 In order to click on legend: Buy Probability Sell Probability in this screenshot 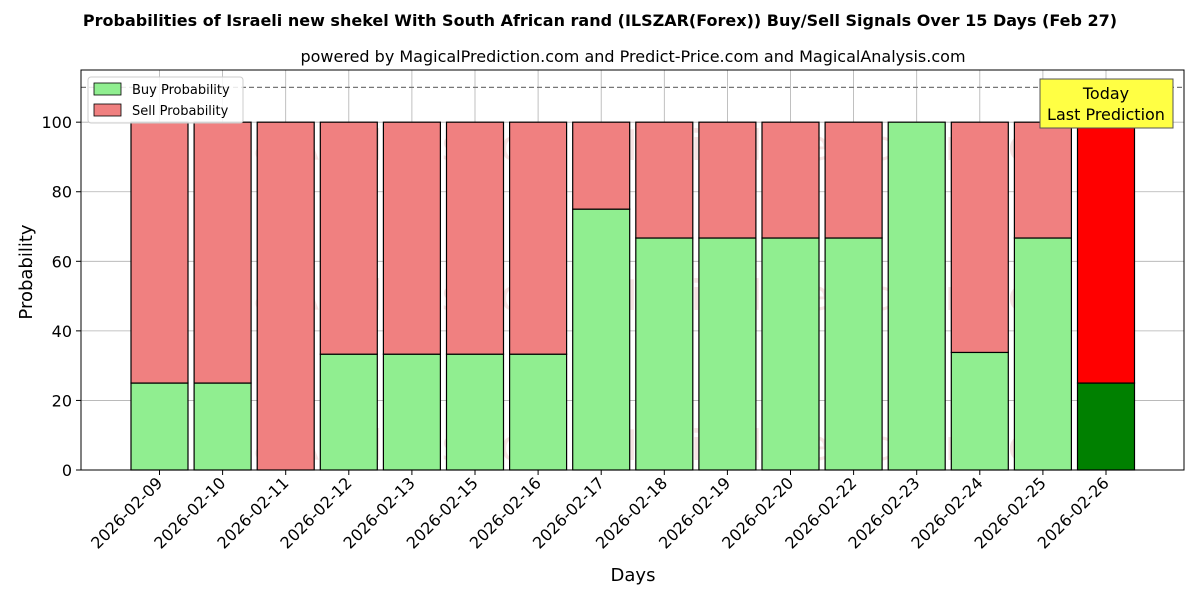, I will do `click(165, 100)`.